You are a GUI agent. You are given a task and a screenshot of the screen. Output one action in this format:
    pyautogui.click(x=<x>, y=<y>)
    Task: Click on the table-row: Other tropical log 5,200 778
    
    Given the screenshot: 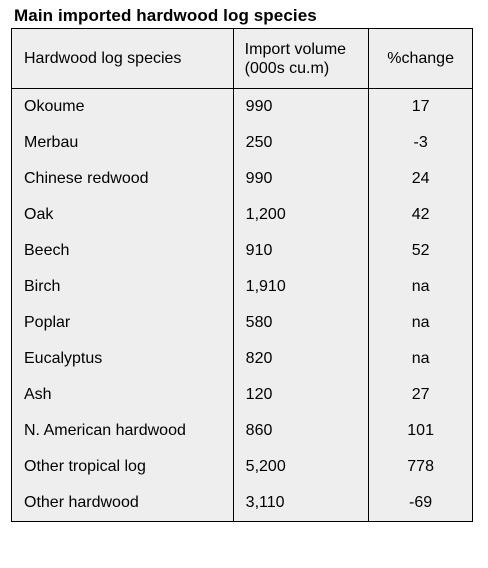 What is the action you would take?
    pyautogui.click(x=242, y=467)
    